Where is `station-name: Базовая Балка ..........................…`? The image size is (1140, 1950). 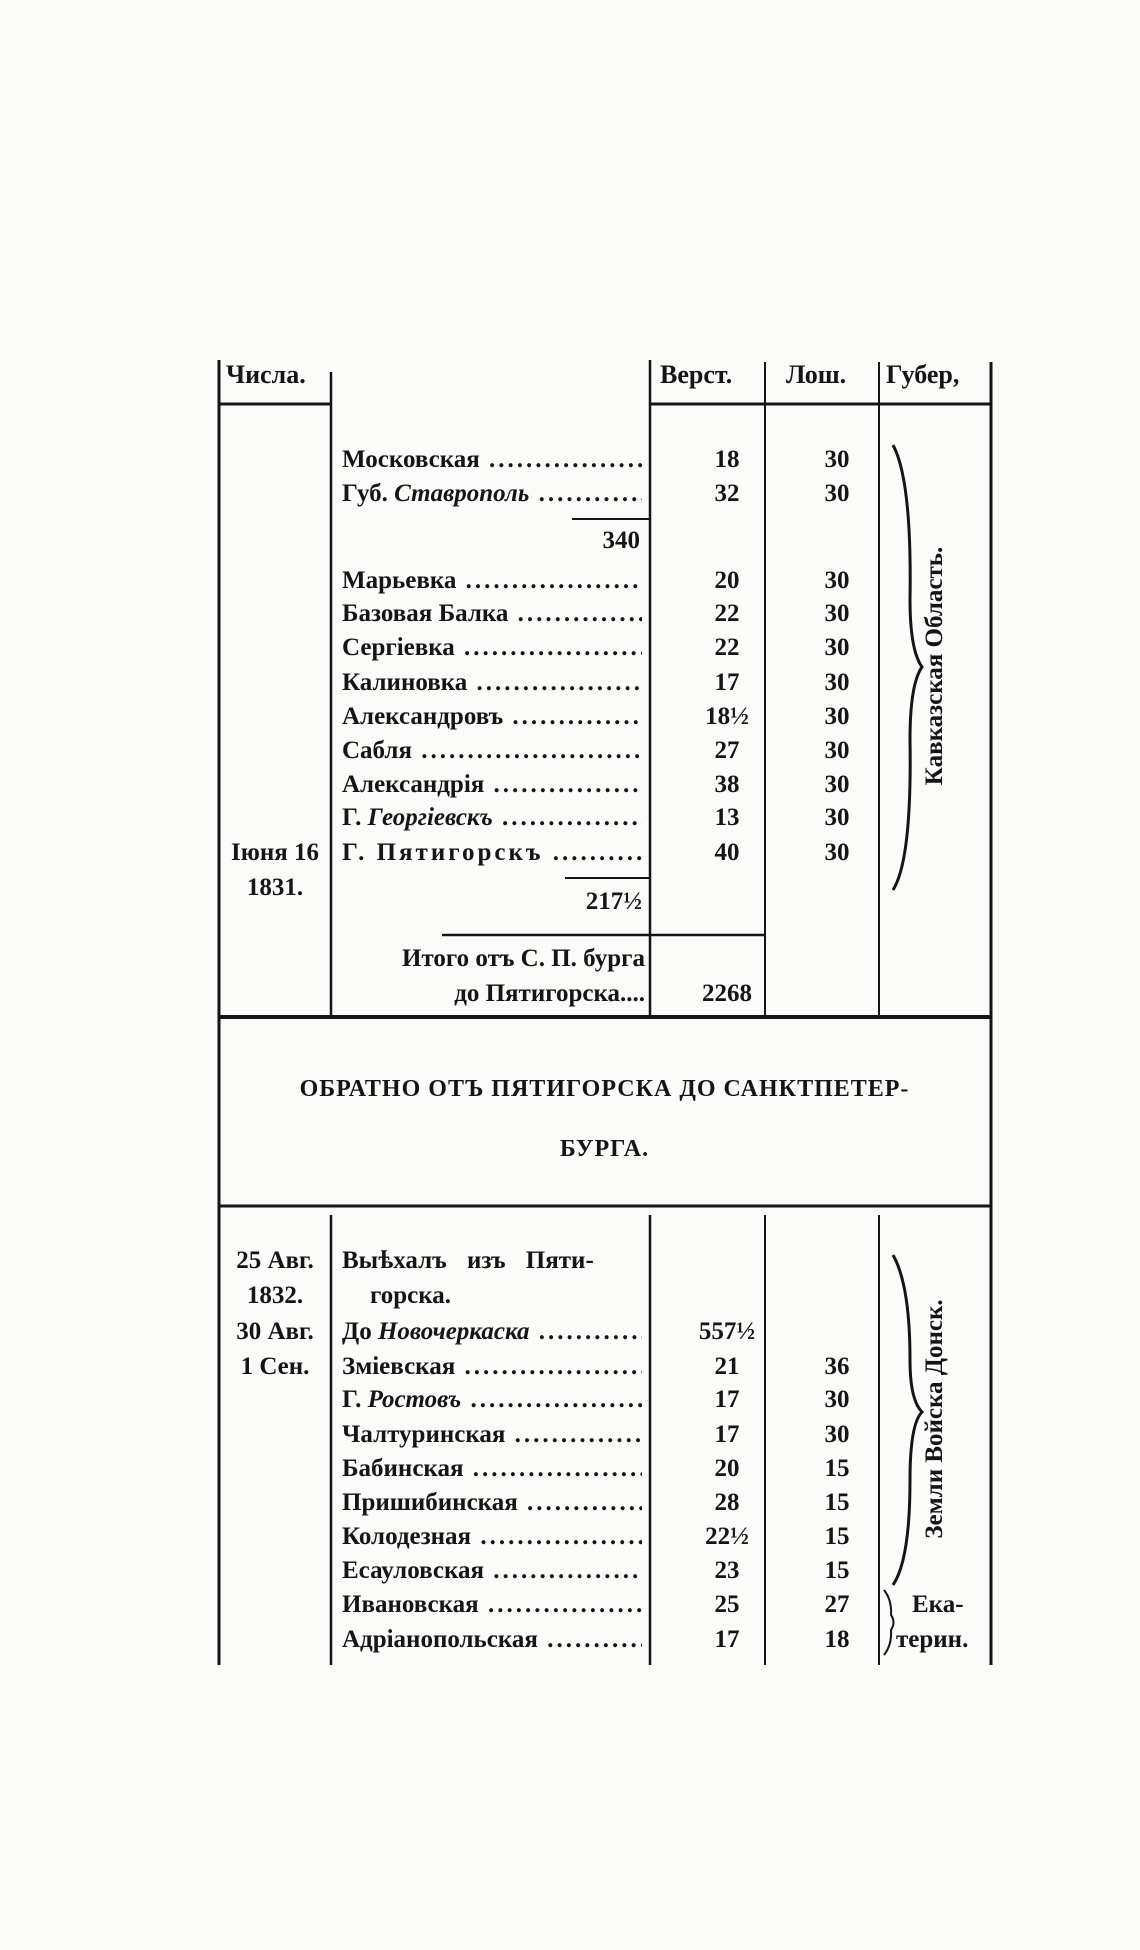
station-name: Базовая Балка ..........................… is located at coordinates (492, 614).